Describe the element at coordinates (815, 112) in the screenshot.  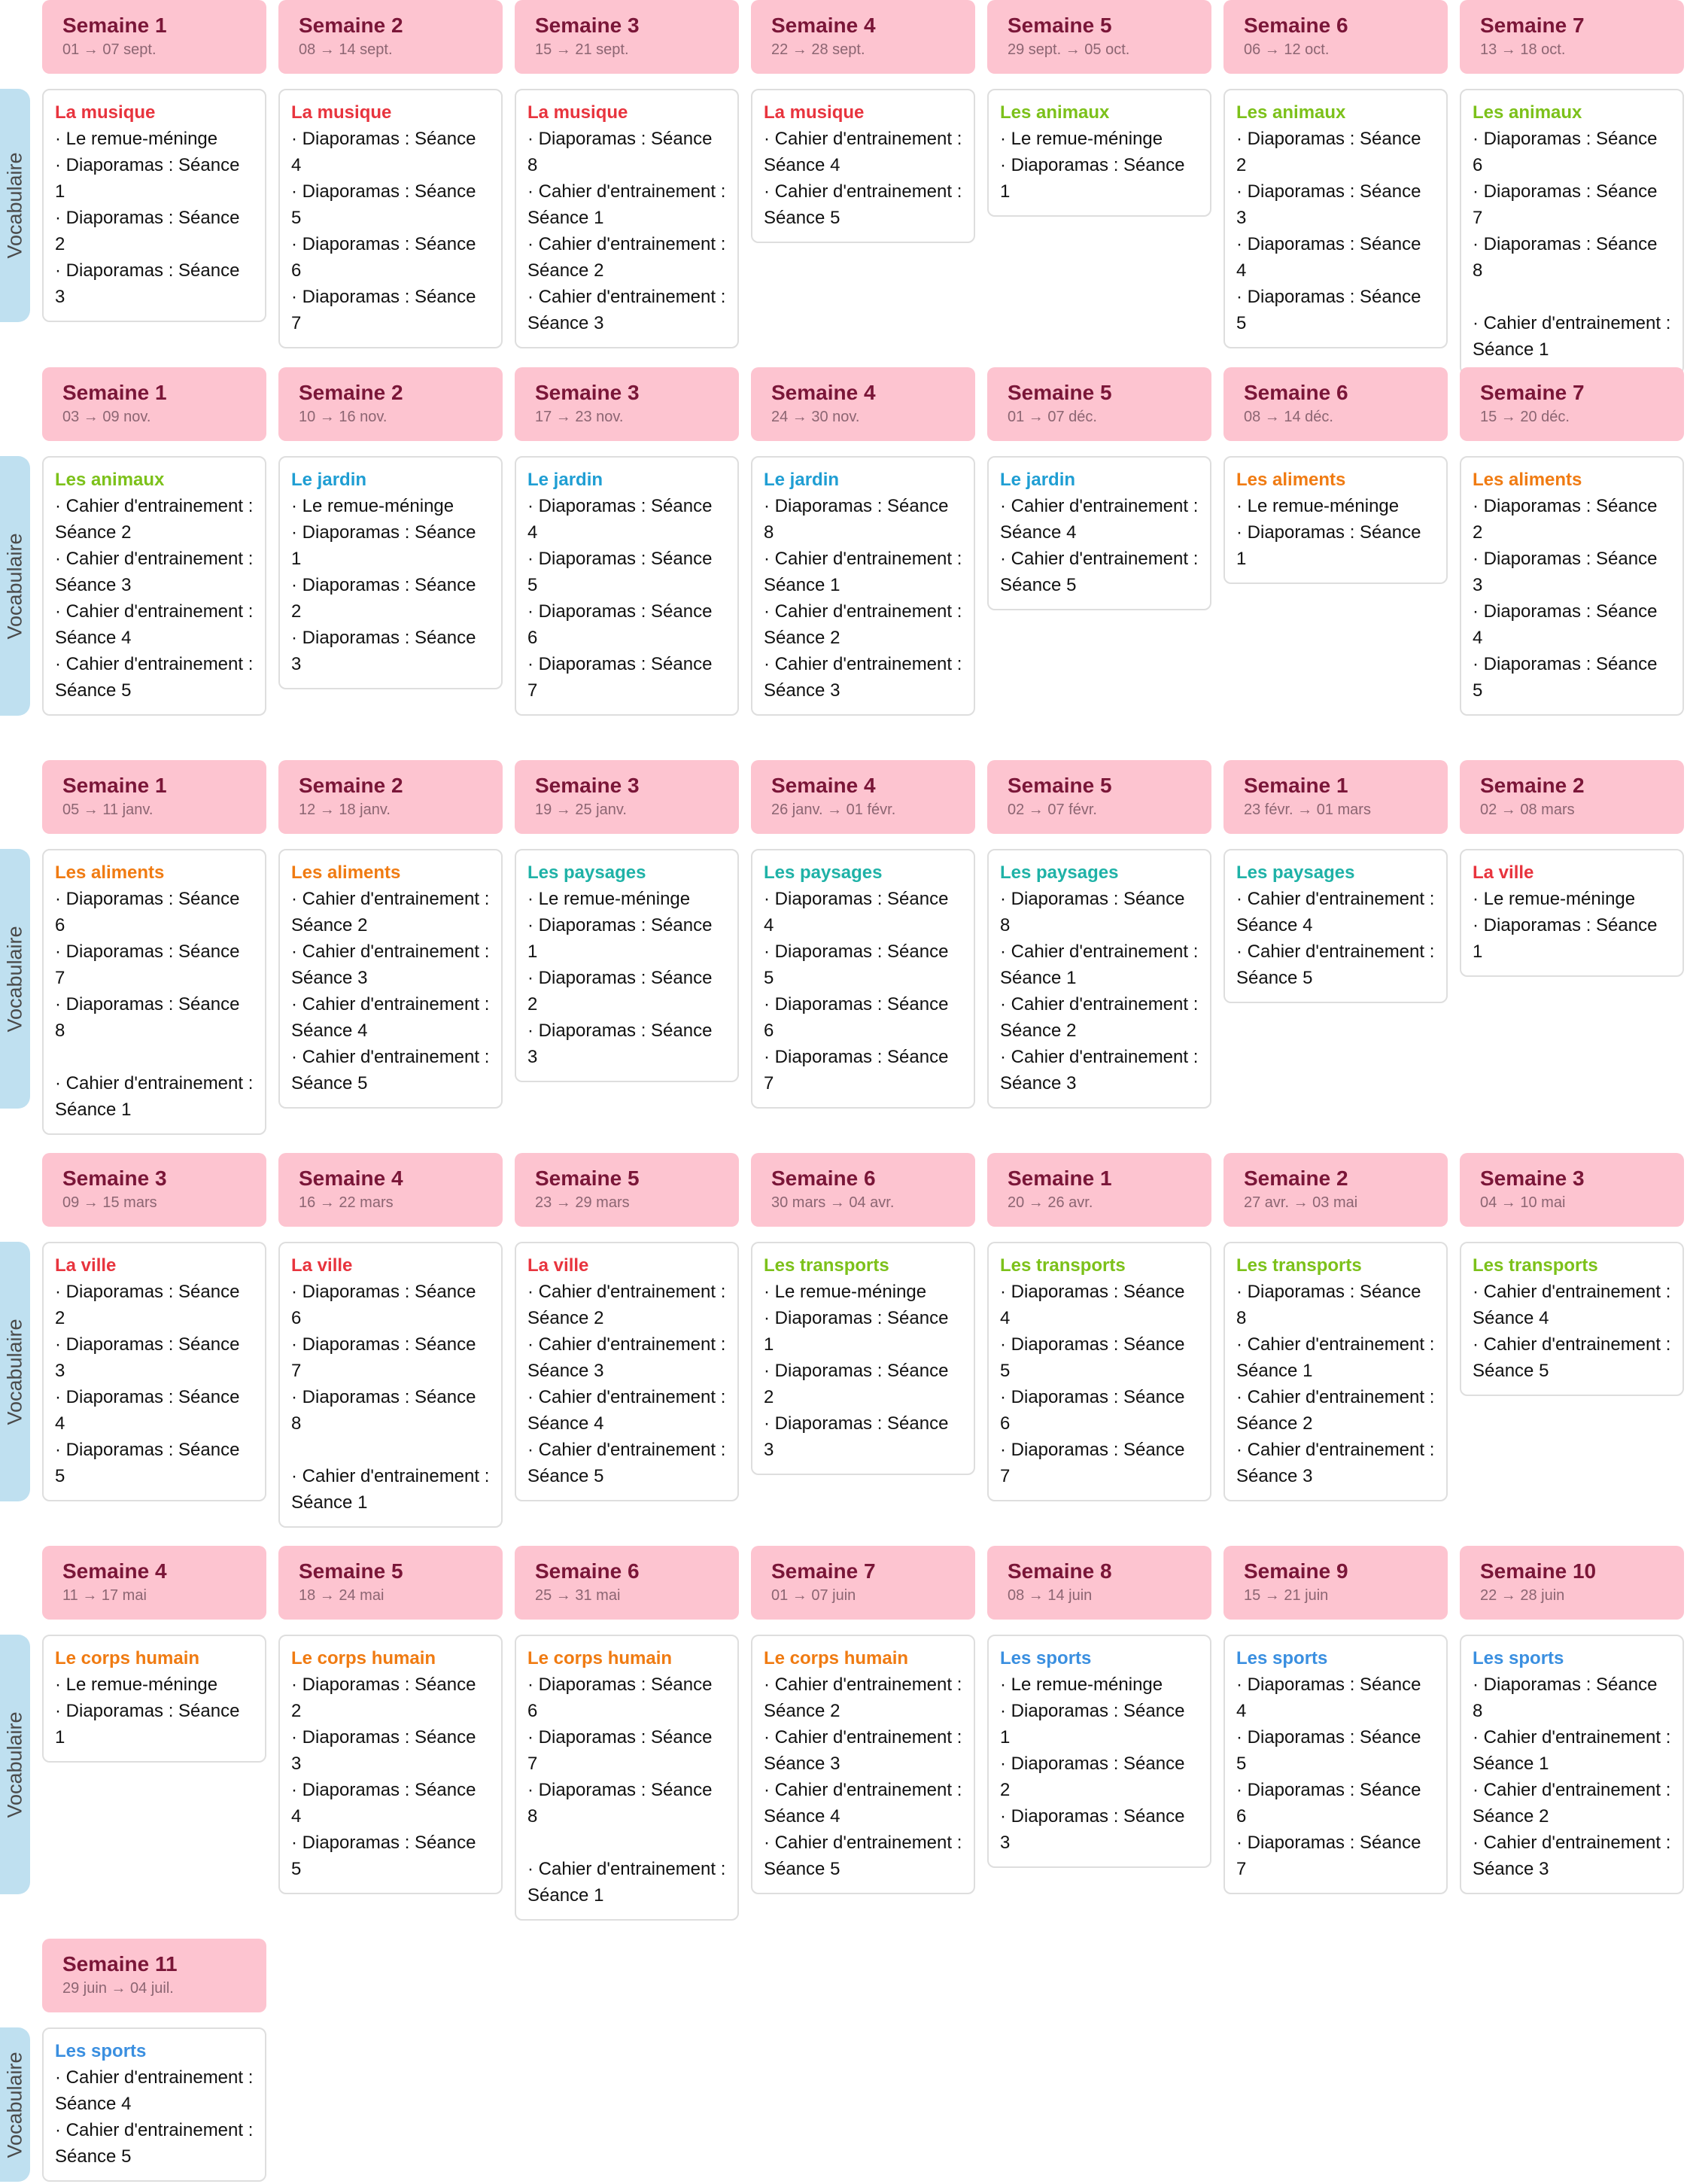
I see `theme-title: La musique` at that location.